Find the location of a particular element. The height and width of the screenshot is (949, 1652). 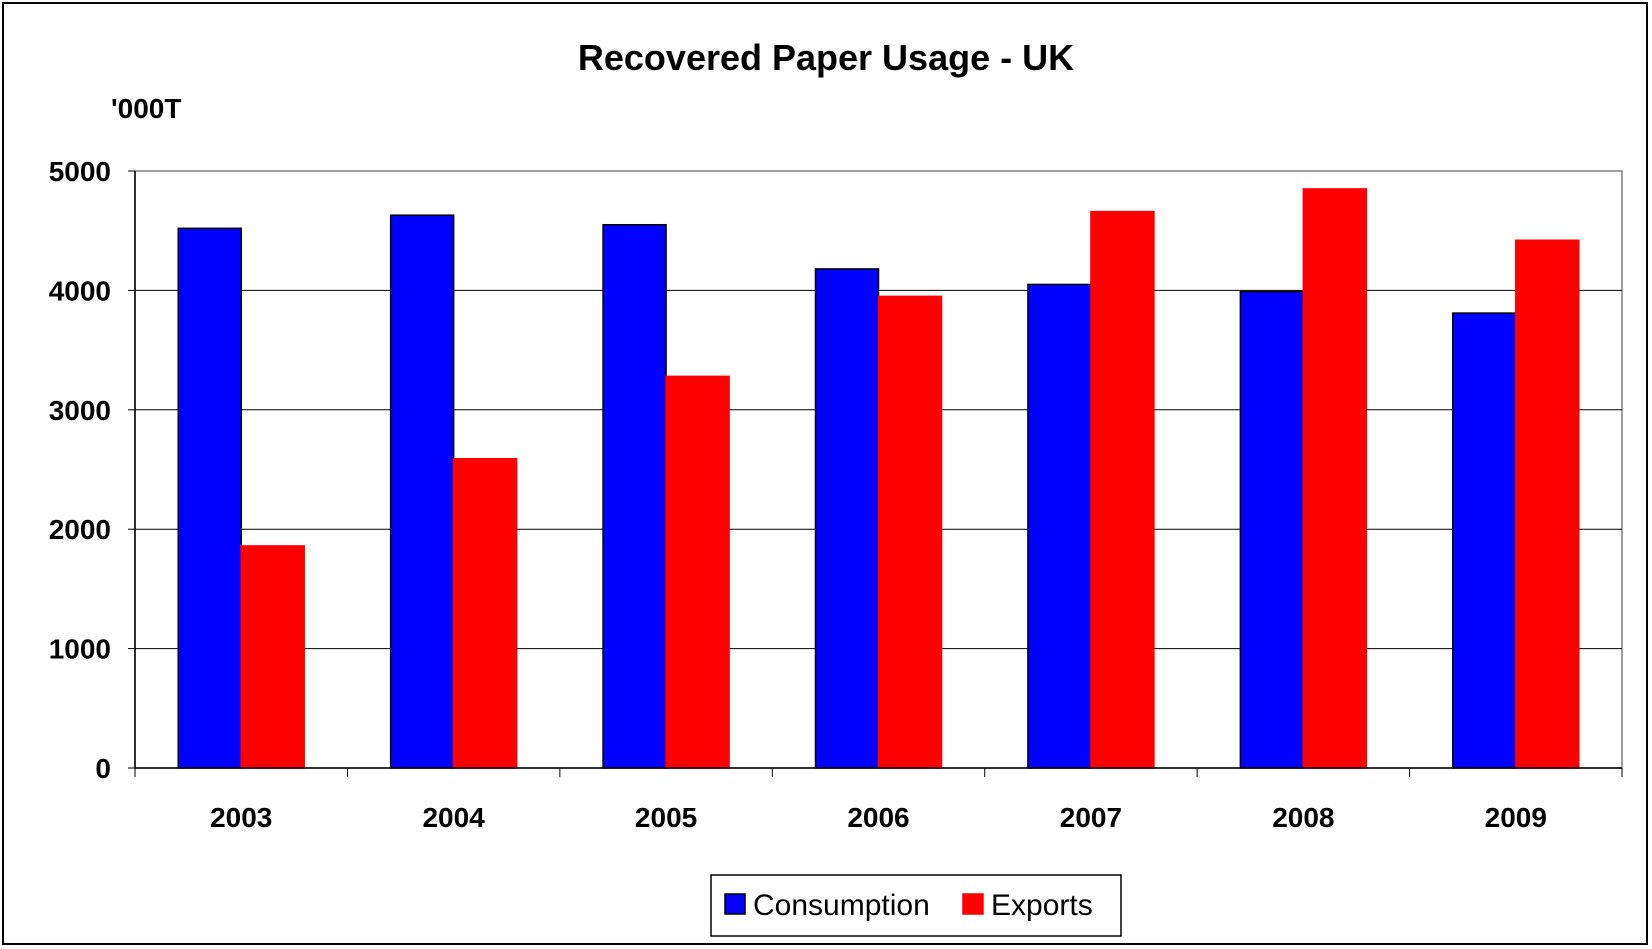

x-tick-label: 2006 is located at coordinates (878, 817).